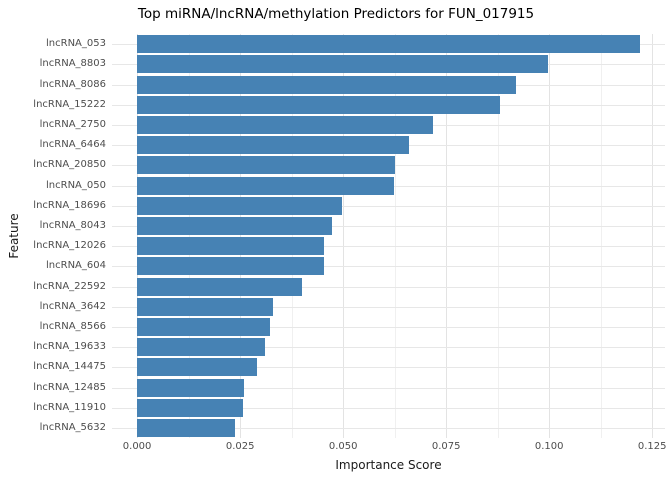 This screenshot has width=672, height=480. What do you see at coordinates (76, 185) in the screenshot?
I see `y-tick-label: lncRNA_050` at bounding box center [76, 185].